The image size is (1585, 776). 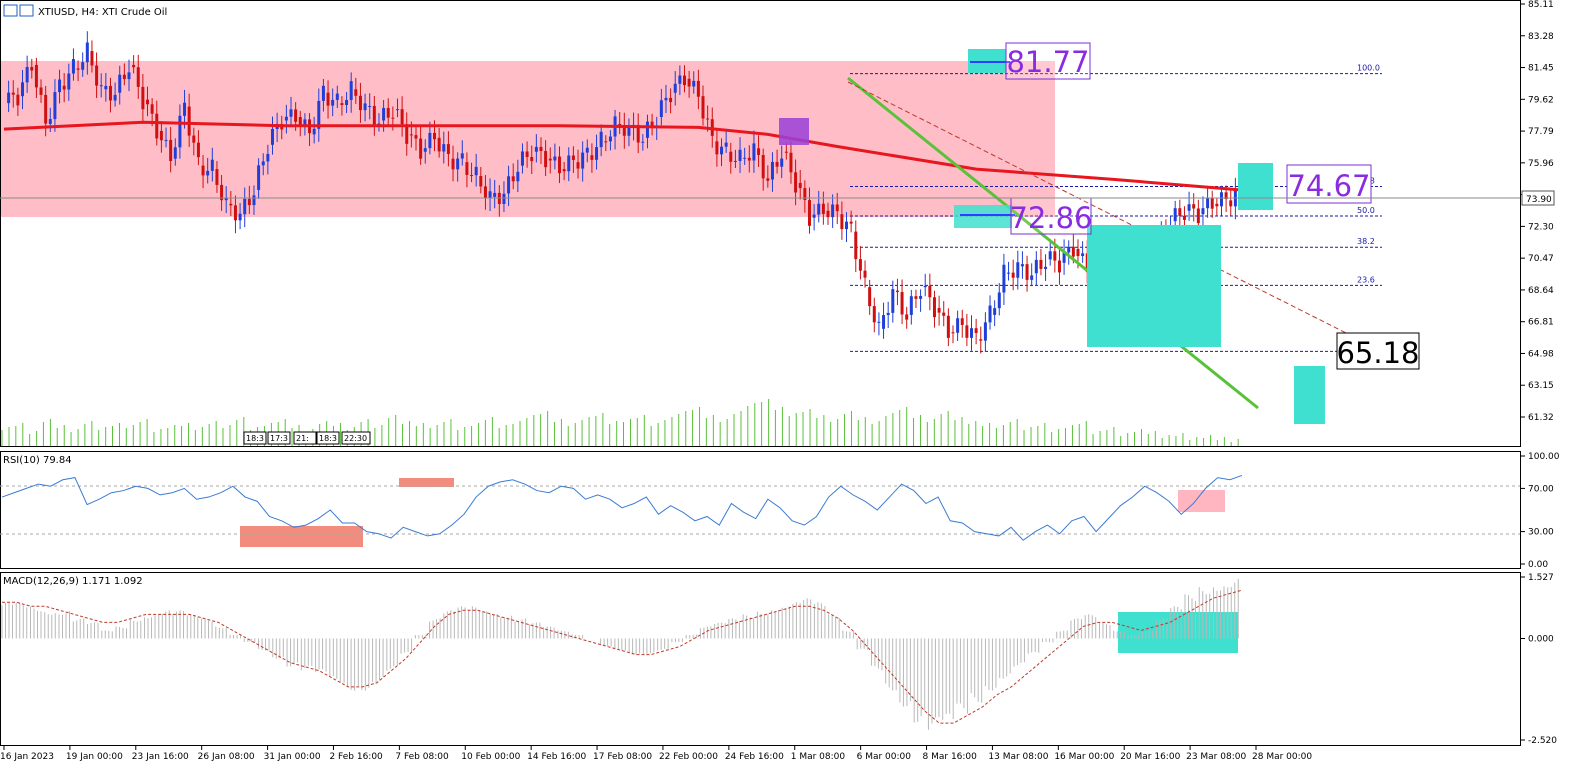 What do you see at coordinates (688, 757) in the screenshot?
I see `time-tick-label: 22 Feb 00:00` at bounding box center [688, 757].